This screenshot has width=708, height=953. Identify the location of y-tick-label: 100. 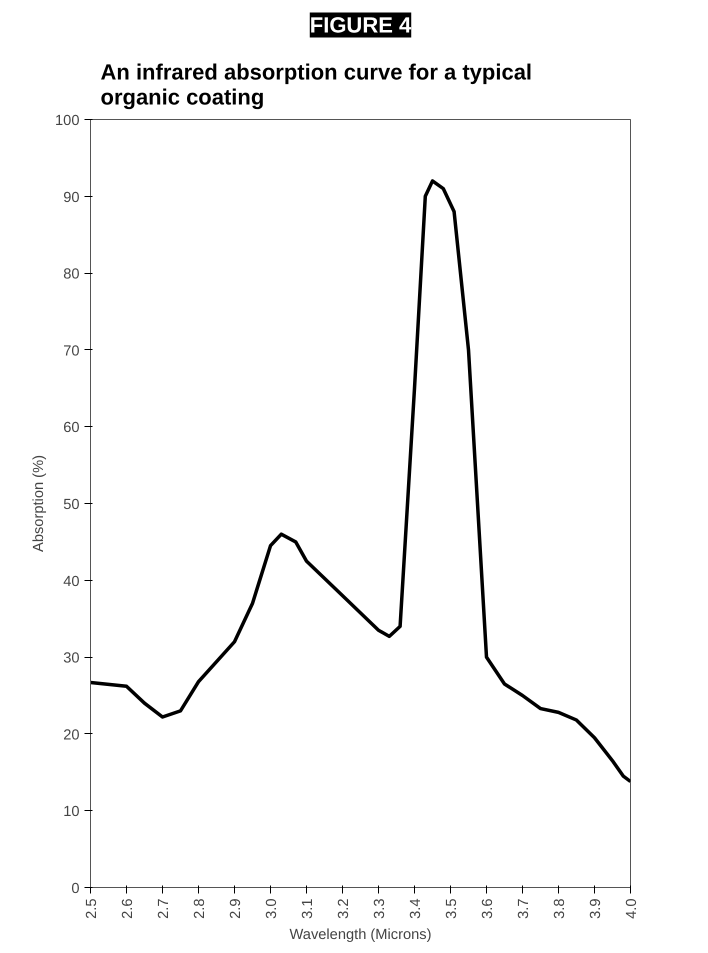
(67, 121).